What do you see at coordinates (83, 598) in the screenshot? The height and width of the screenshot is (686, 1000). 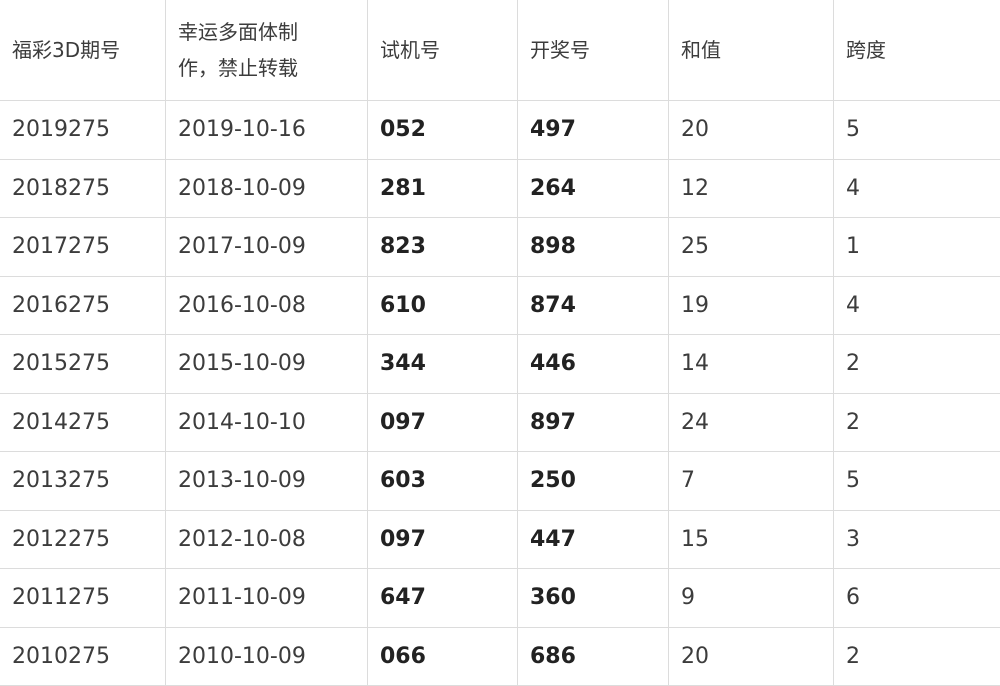 I see `cell-issue: 2011275` at bounding box center [83, 598].